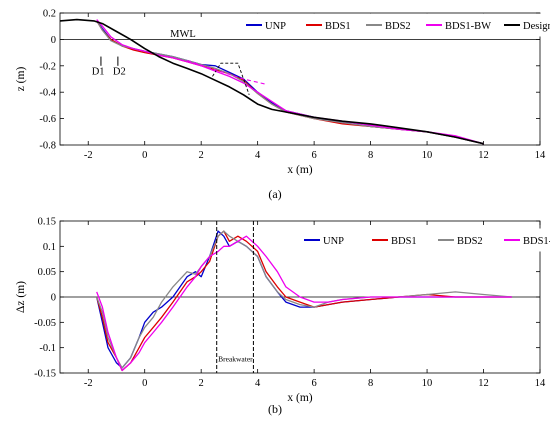 This screenshot has width=550, height=422. Describe the element at coordinates (47, 119) in the screenshot. I see `y-tick-label: -0.6` at that location.